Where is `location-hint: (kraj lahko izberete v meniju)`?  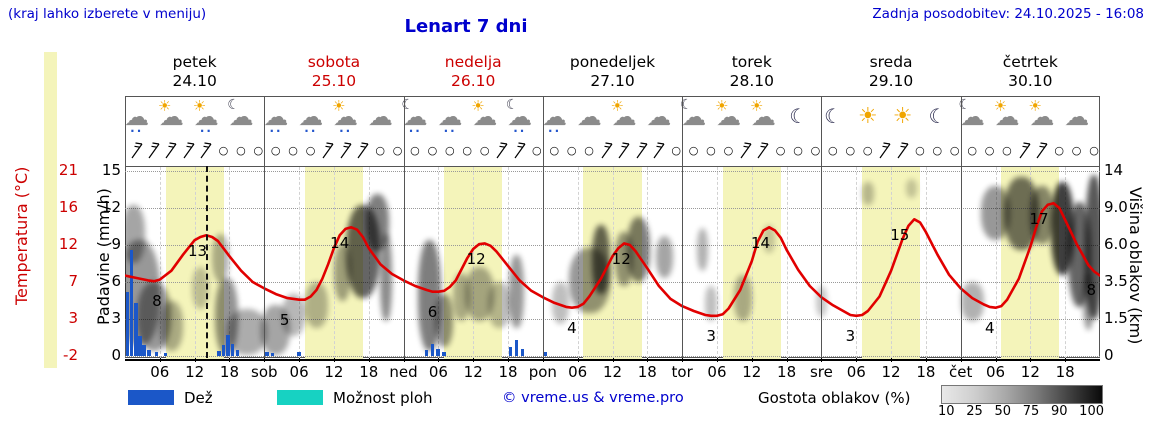 location-hint: (kraj lahko izberete v meniju) is located at coordinates (107, 14).